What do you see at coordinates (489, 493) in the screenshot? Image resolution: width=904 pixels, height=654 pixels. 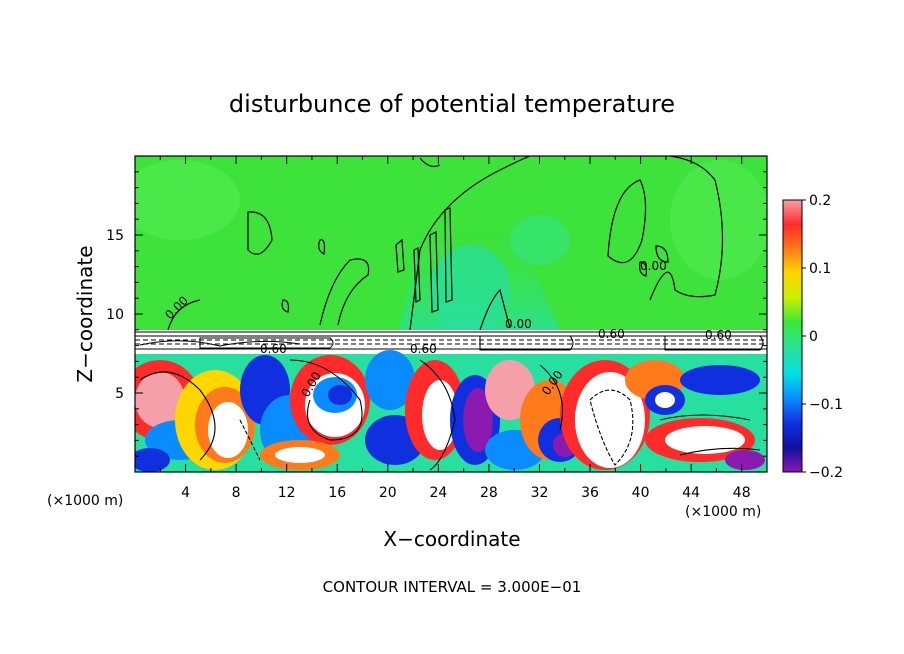 I see `x-tick-label: 28` at bounding box center [489, 493].